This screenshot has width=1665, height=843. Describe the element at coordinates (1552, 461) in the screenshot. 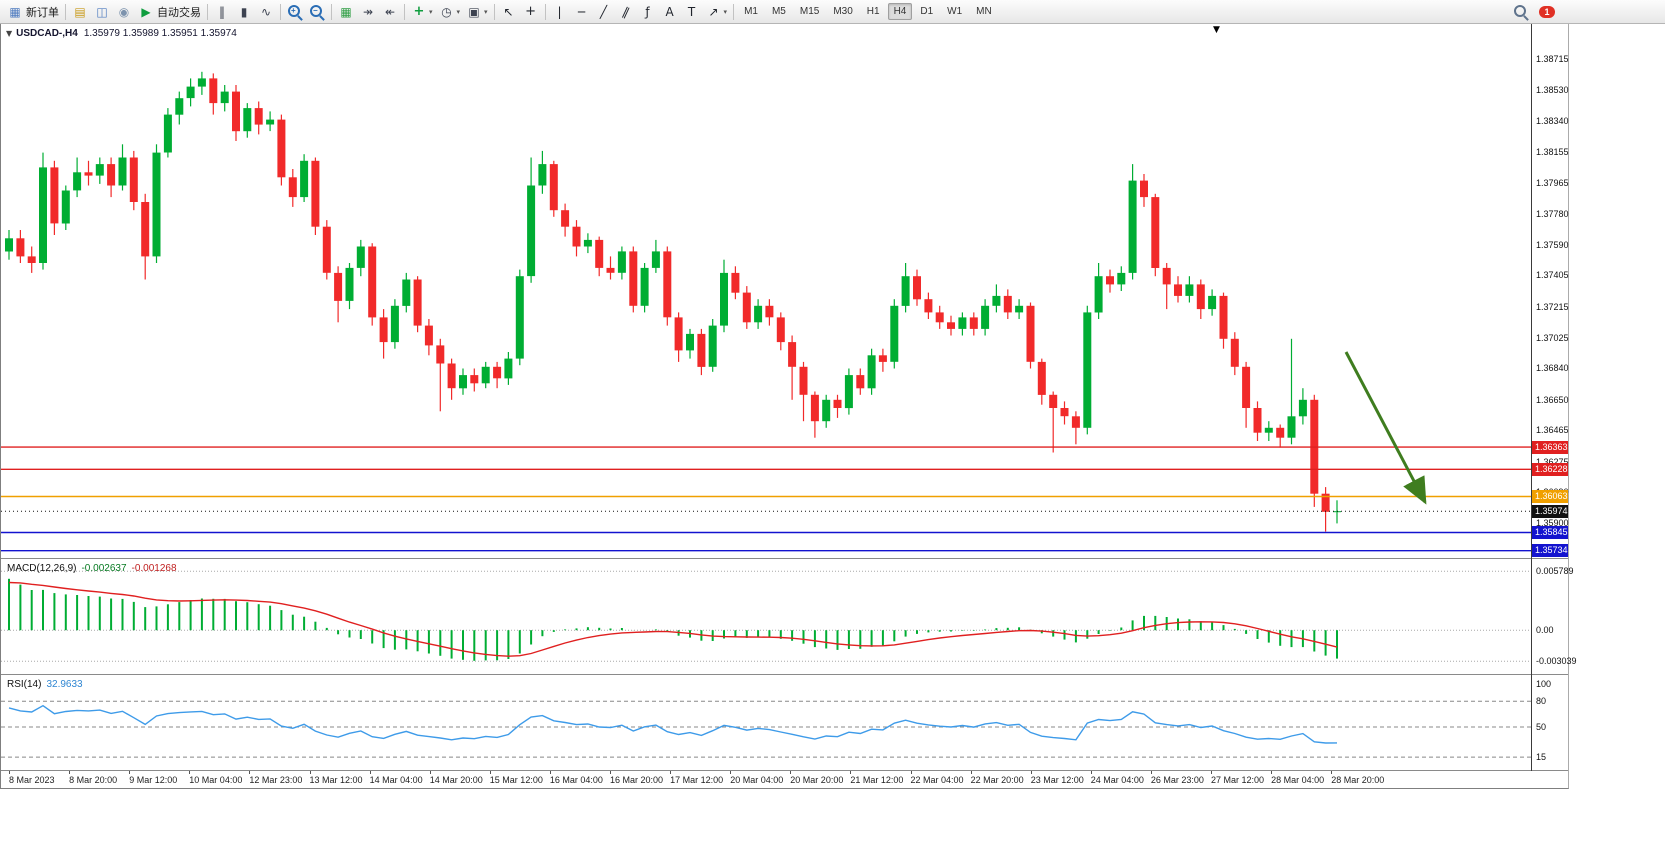

I see `price-scale-label: 1.36275` at that location.